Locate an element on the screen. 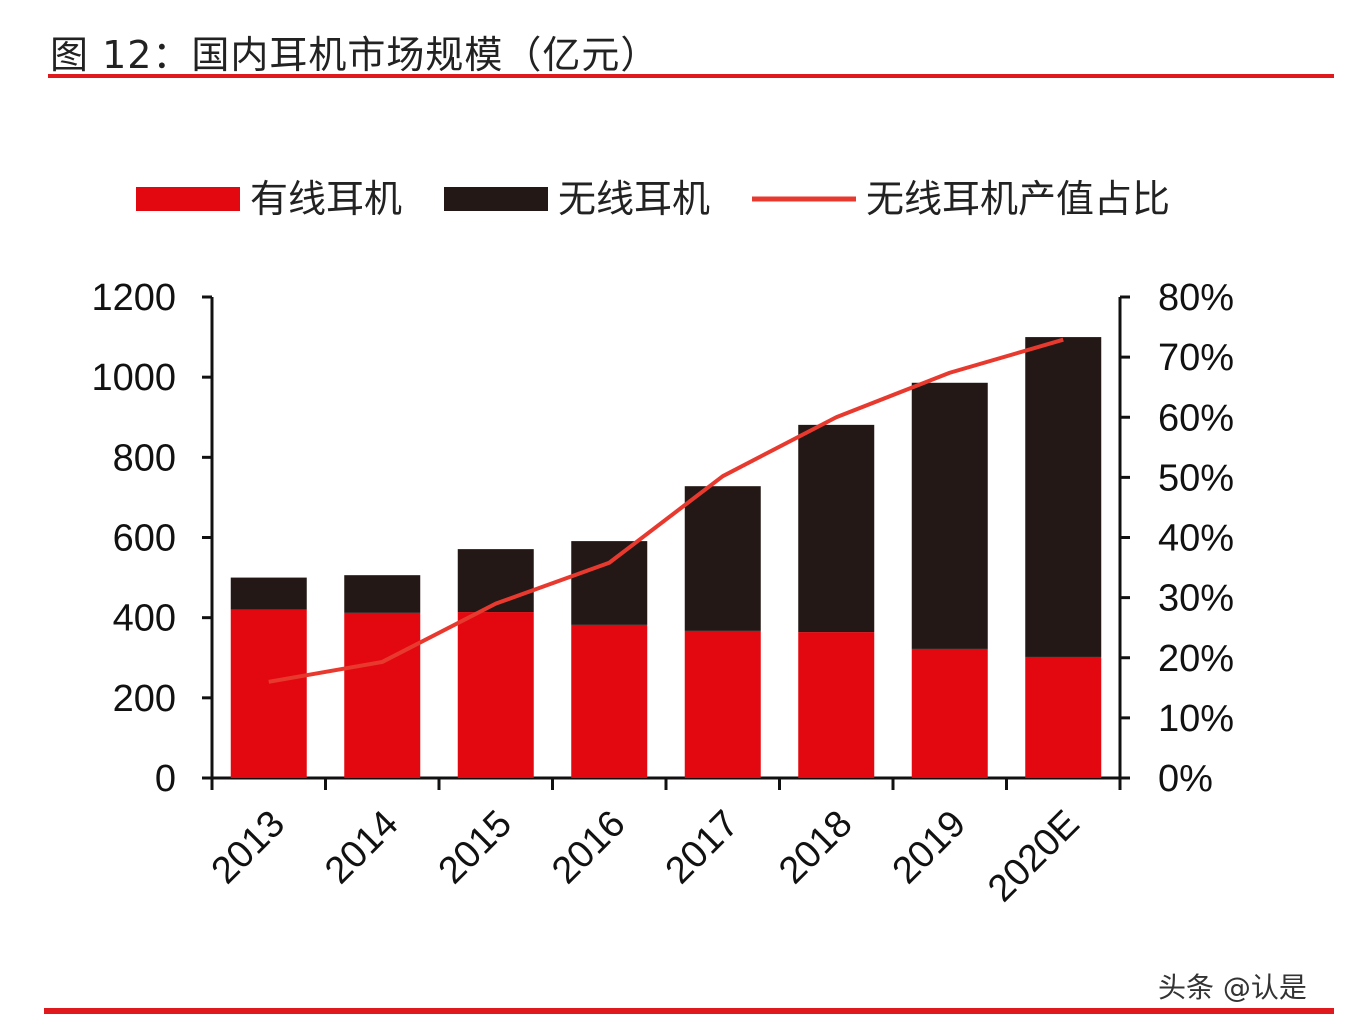 The width and height of the screenshot is (1368, 1032). x-tick-label: 2019 is located at coordinates (929, 847).